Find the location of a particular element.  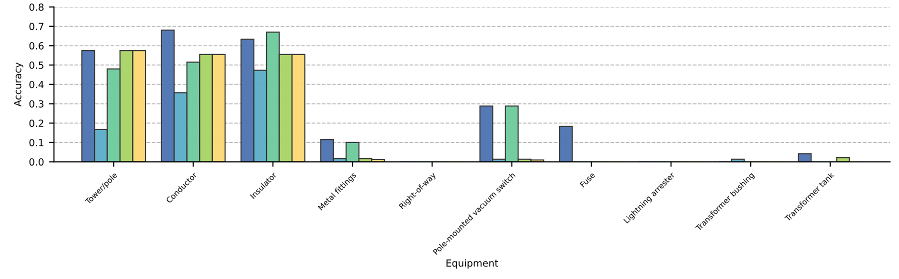

y-tick-label: 0.2 is located at coordinates (36, 123).